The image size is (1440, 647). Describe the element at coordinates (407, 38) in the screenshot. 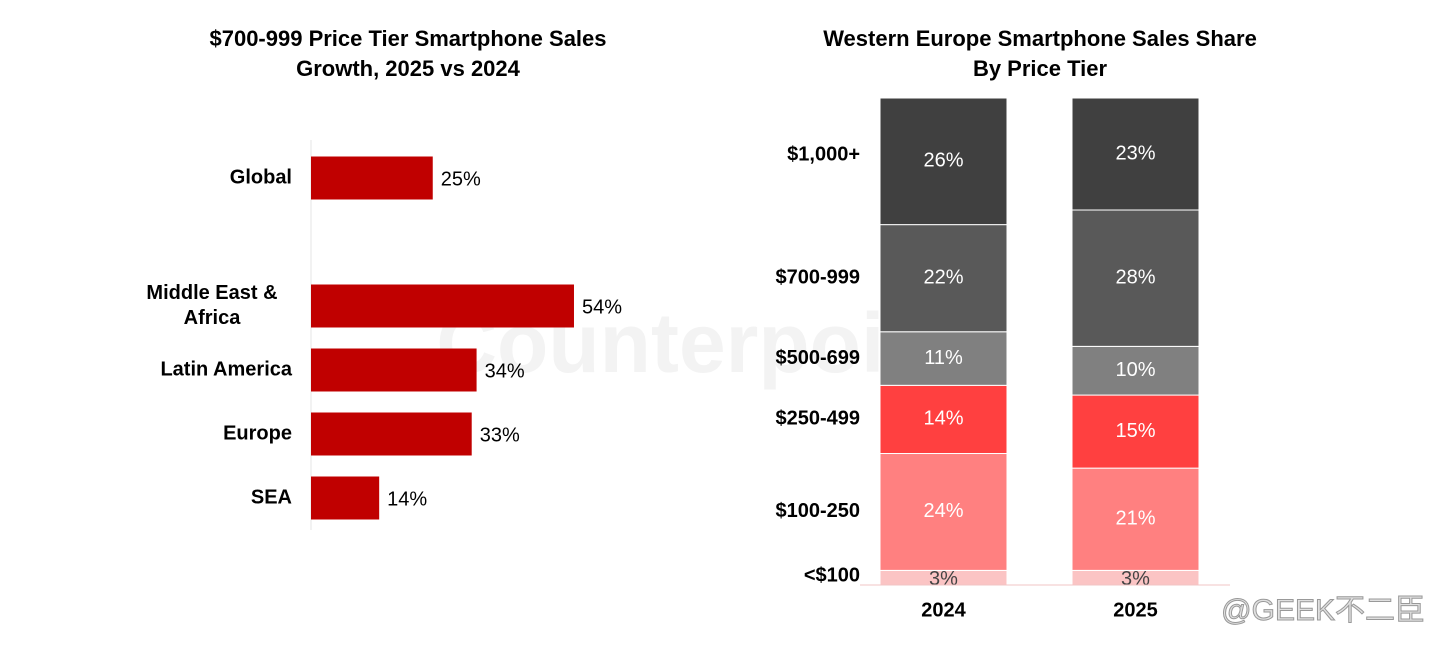

I see `chart-title: $700-999 Price Tier Smartphone Sales` at that location.